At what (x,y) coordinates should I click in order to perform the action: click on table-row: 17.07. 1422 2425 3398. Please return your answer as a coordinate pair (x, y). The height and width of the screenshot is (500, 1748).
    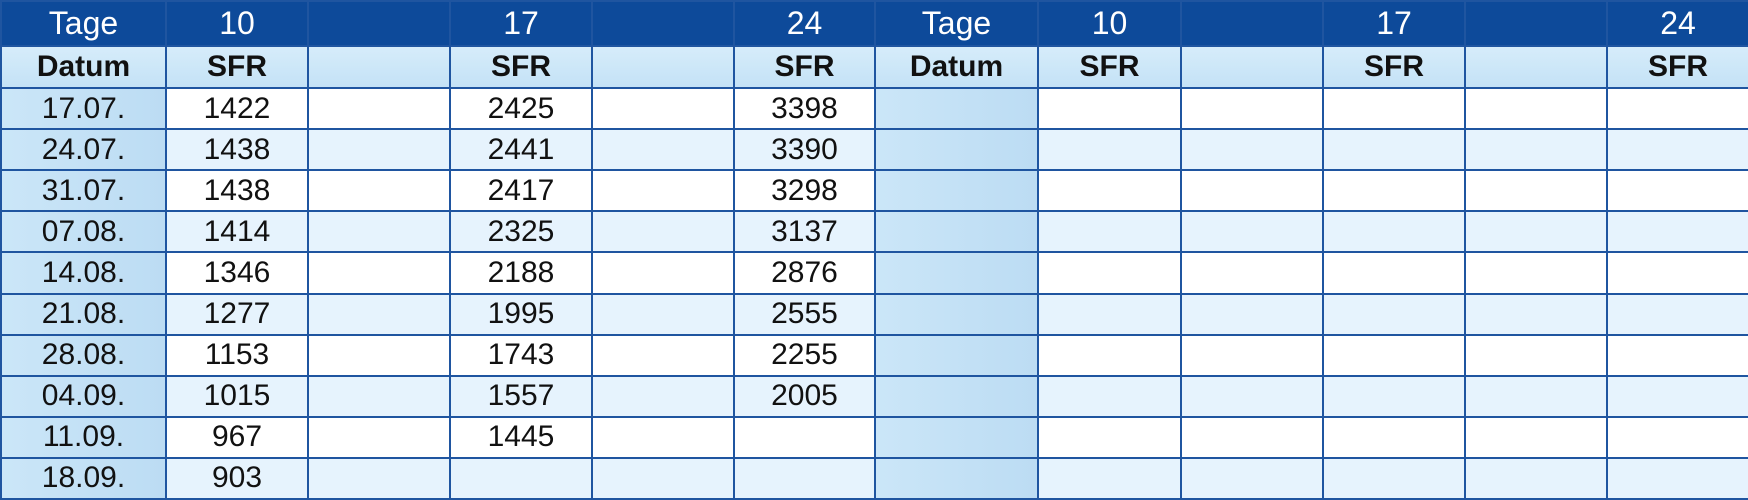
    Looking at the image, I should click on (874, 109).